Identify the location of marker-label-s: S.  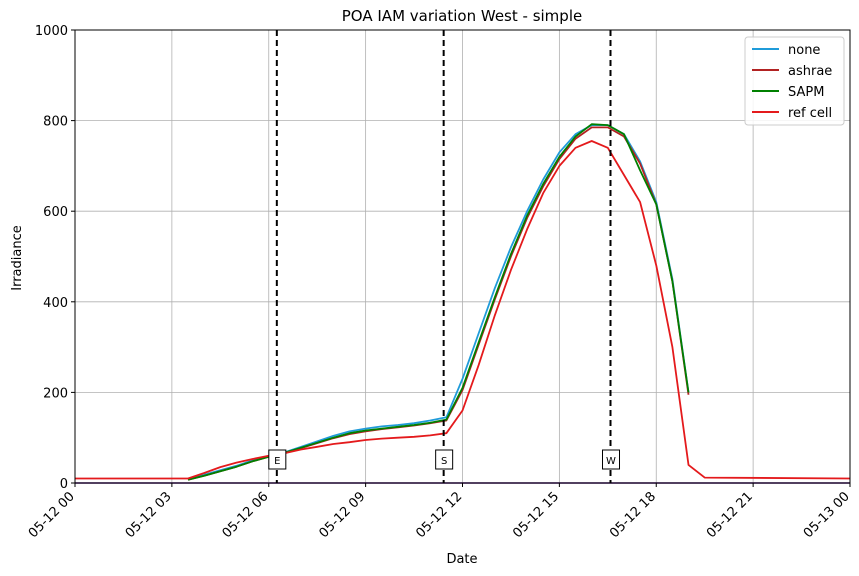
(444, 461).